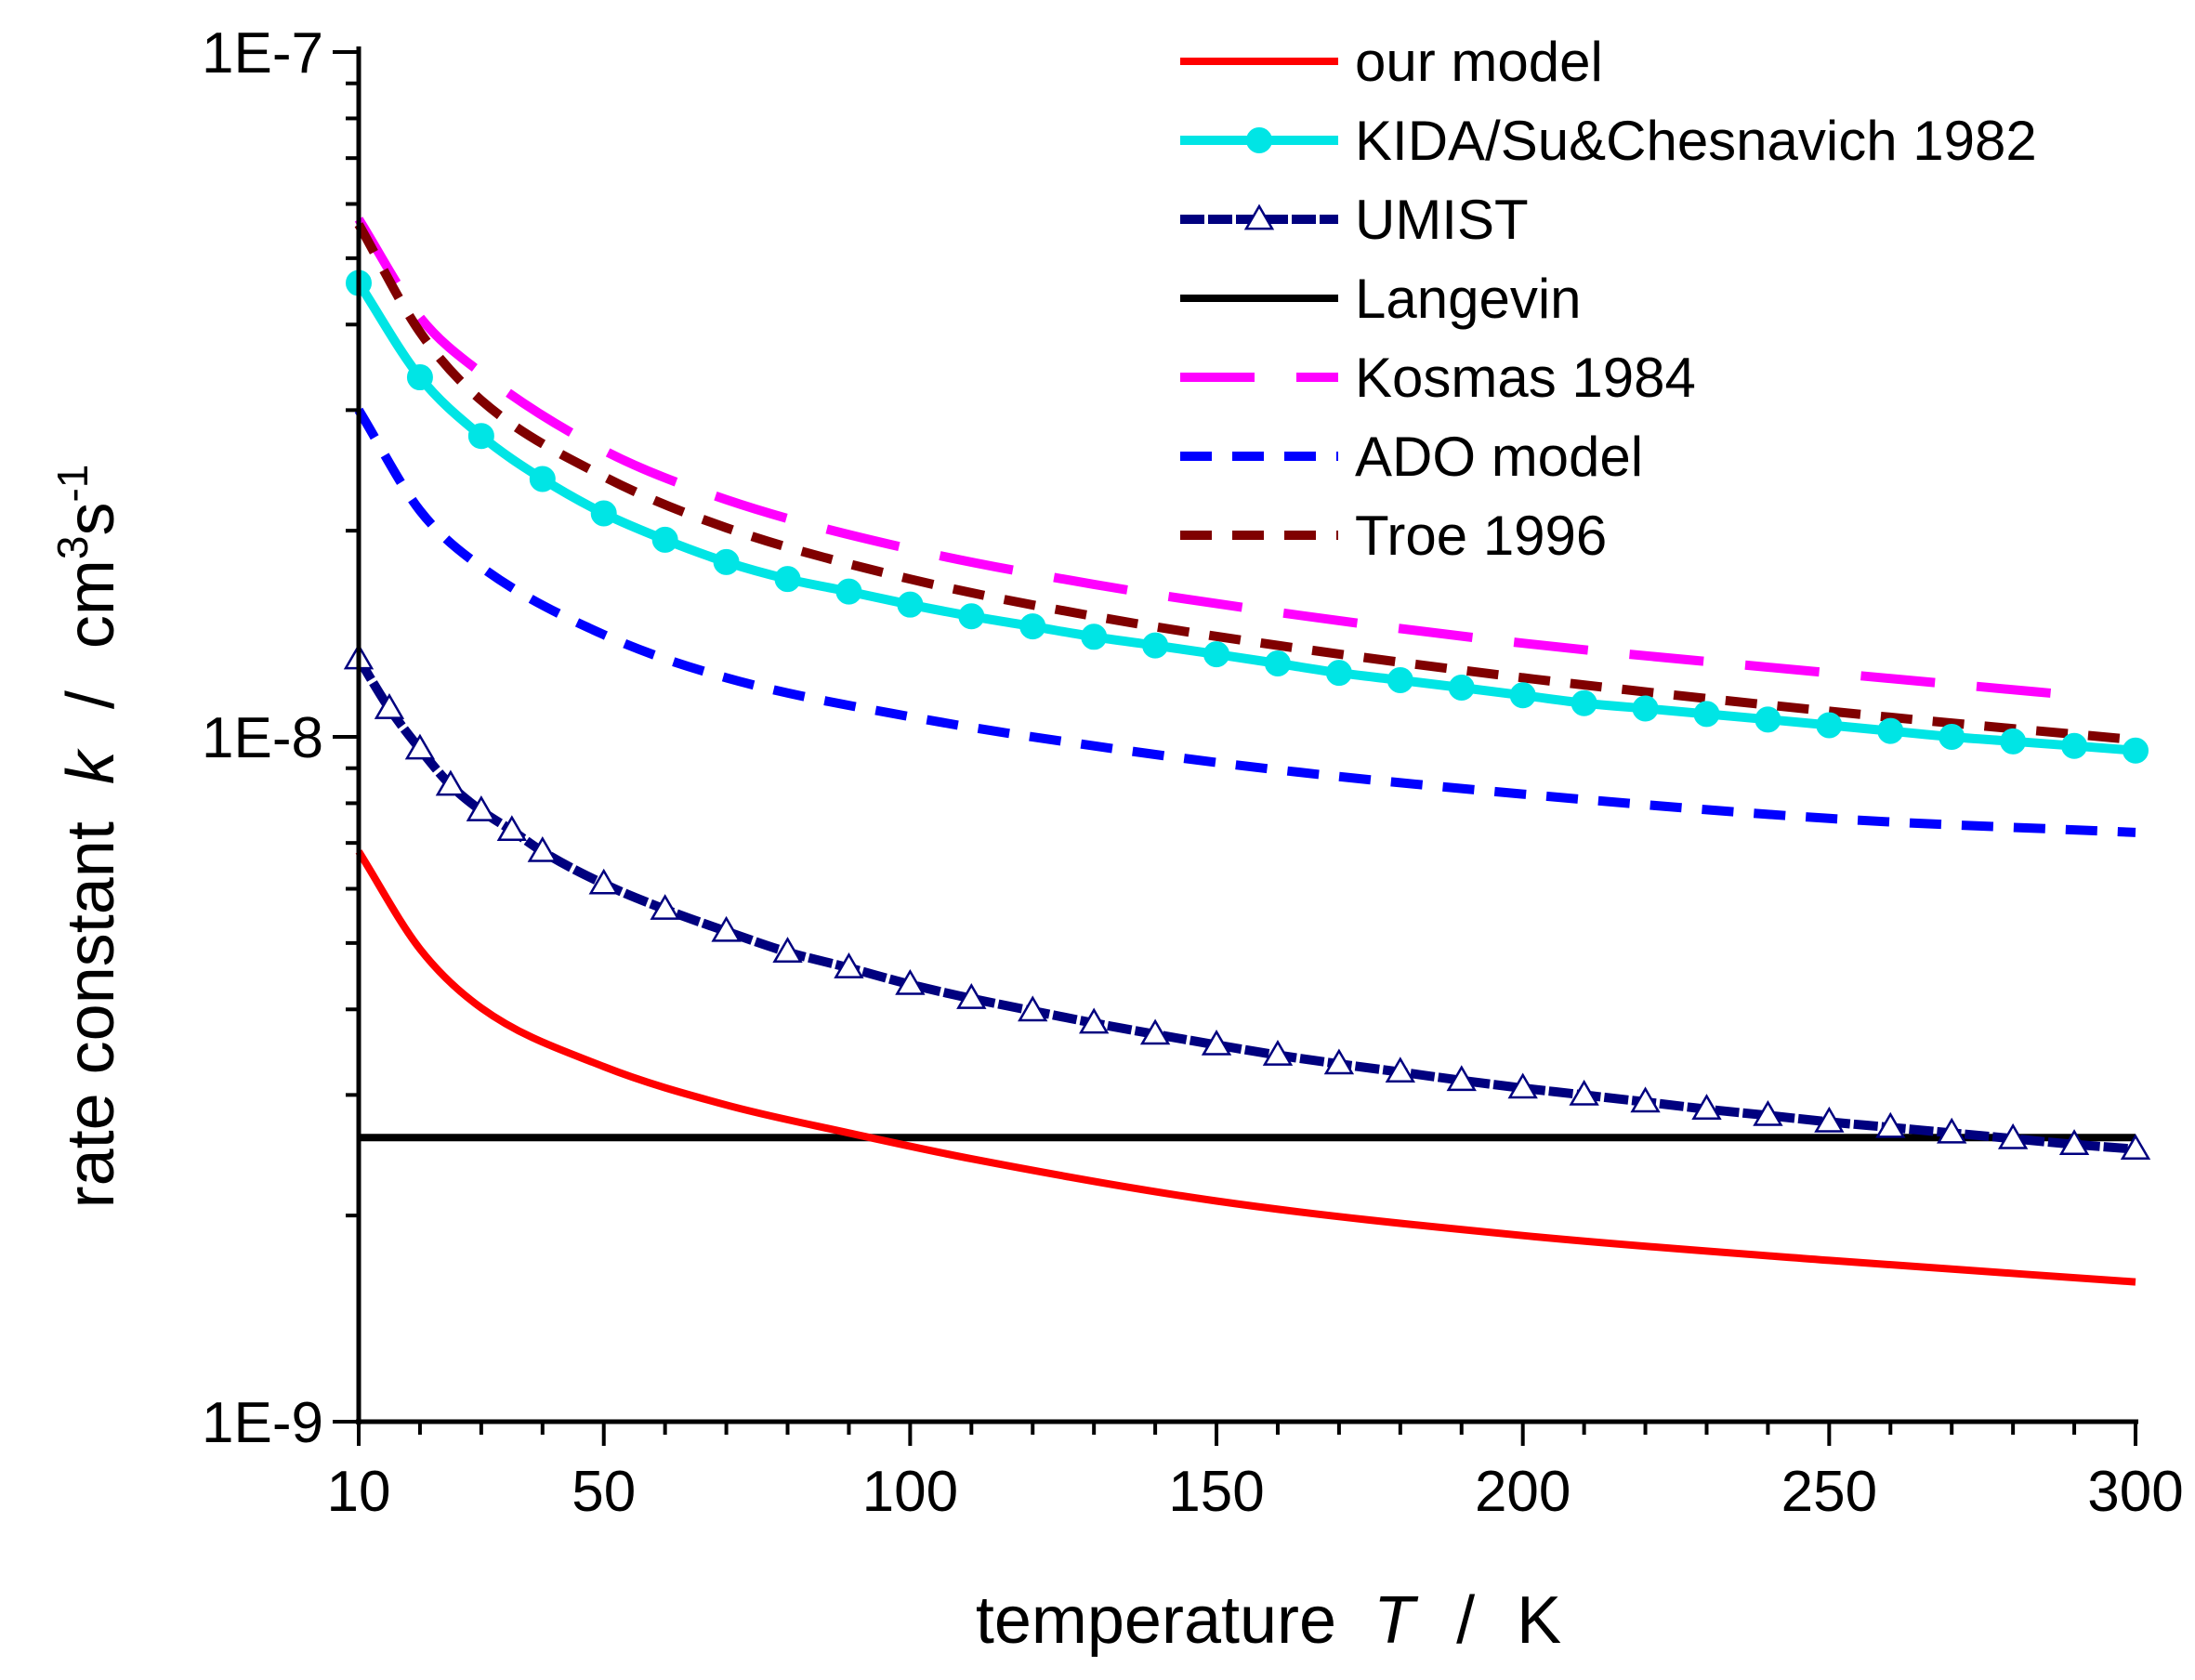  What do you see at coordinates (1481, 536) in the screenshot?
I see `legend-label: Troe 1996` at bounding box center [1481, 536].